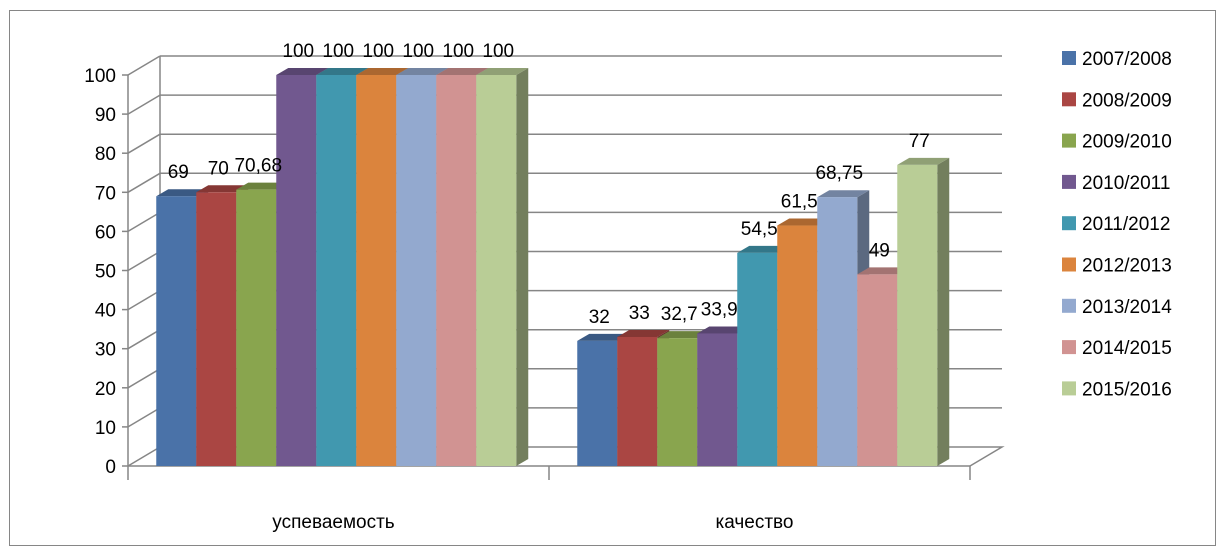 The image size is (1225, 555). I want to click on data-label: 54,5, so click(759, 229).